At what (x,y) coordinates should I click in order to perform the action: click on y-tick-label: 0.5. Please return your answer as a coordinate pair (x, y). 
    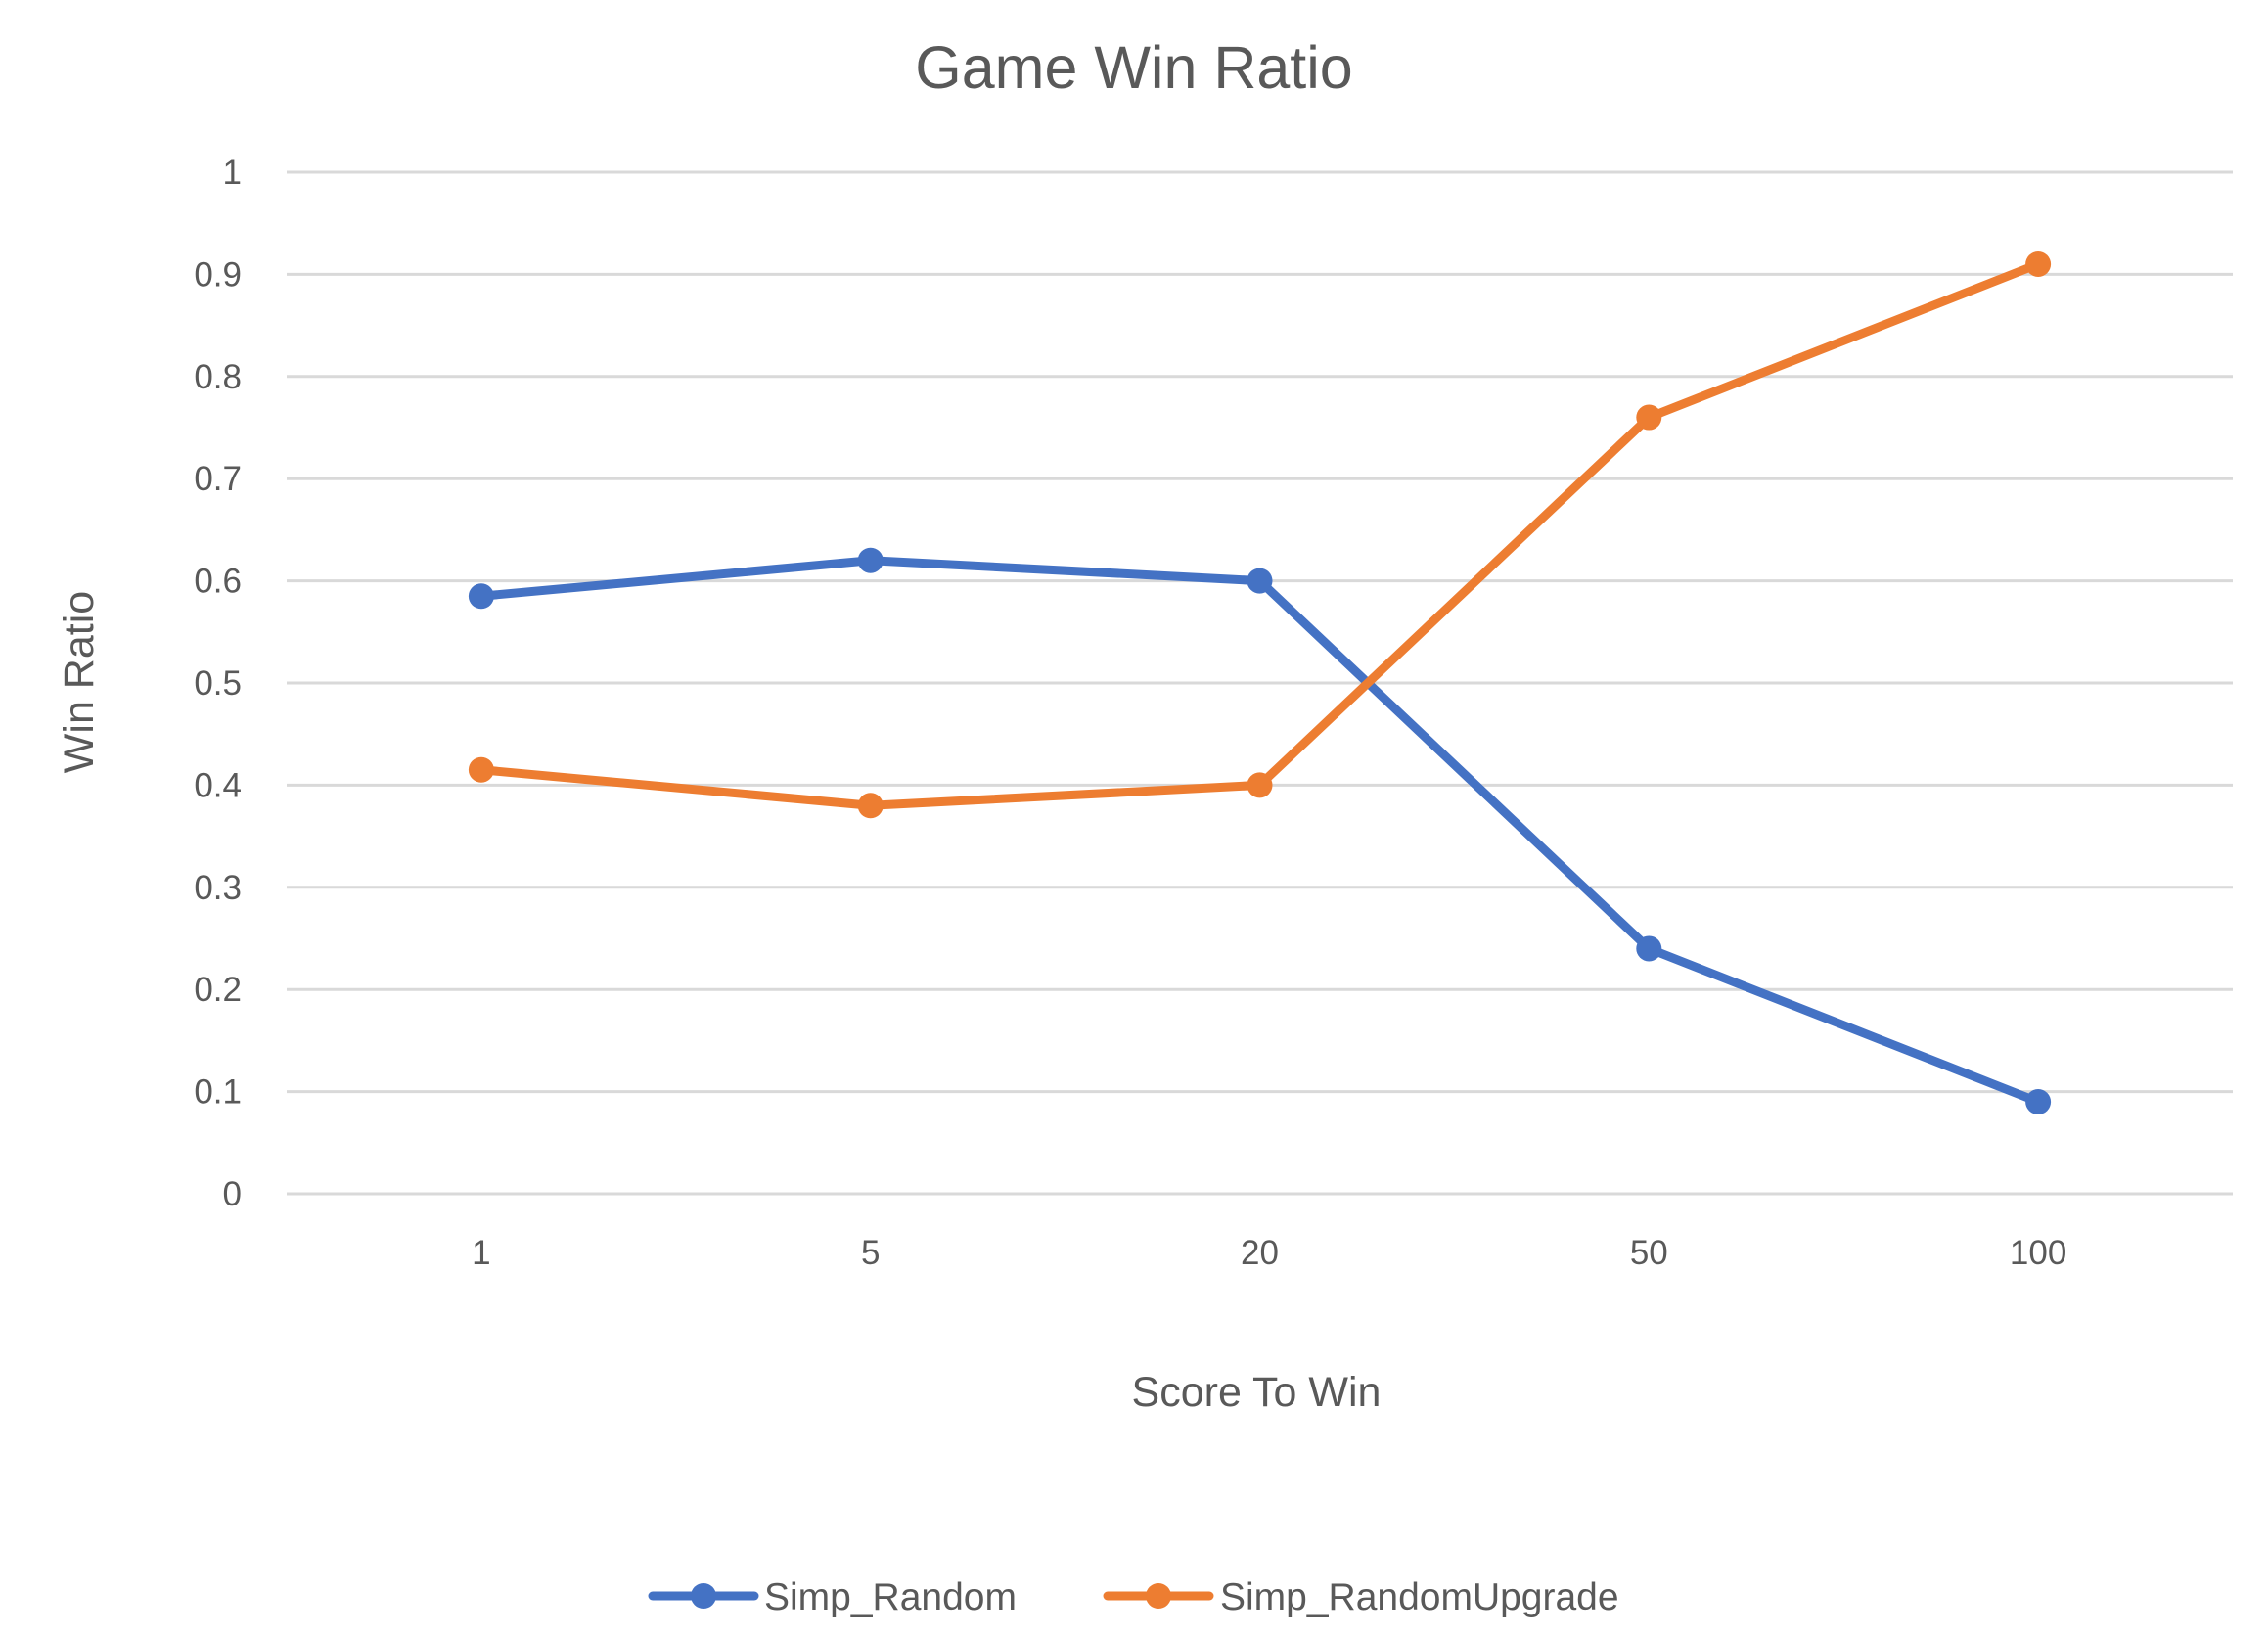
    Looking at the image, I should click on (218, 683).